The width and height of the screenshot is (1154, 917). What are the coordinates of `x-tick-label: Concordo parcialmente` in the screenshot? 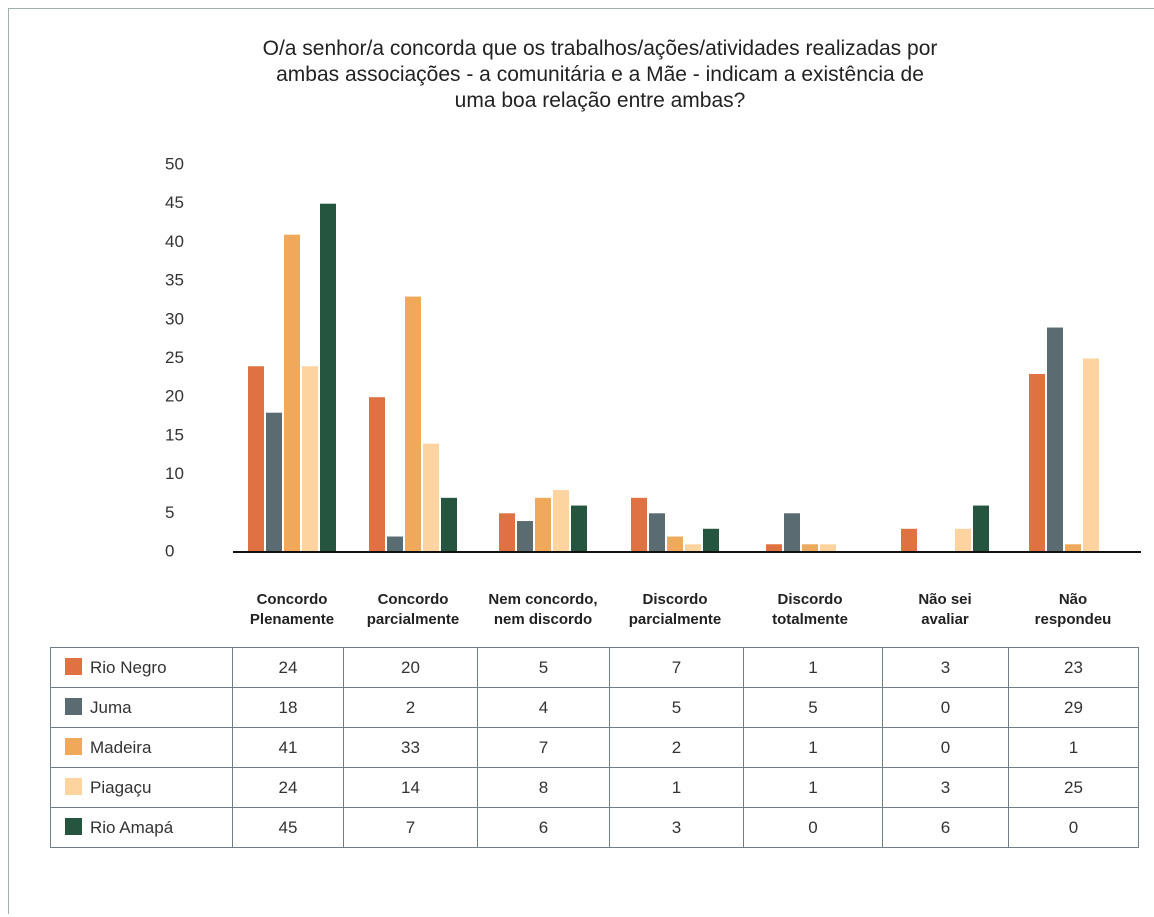 It's located at (413, 609).